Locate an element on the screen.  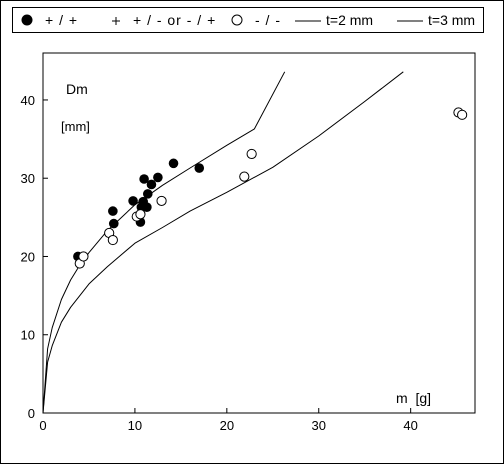
legend: + / + + / - or - / + - / - t=2 mm t=3 mm is located at coordinates (248, 20).